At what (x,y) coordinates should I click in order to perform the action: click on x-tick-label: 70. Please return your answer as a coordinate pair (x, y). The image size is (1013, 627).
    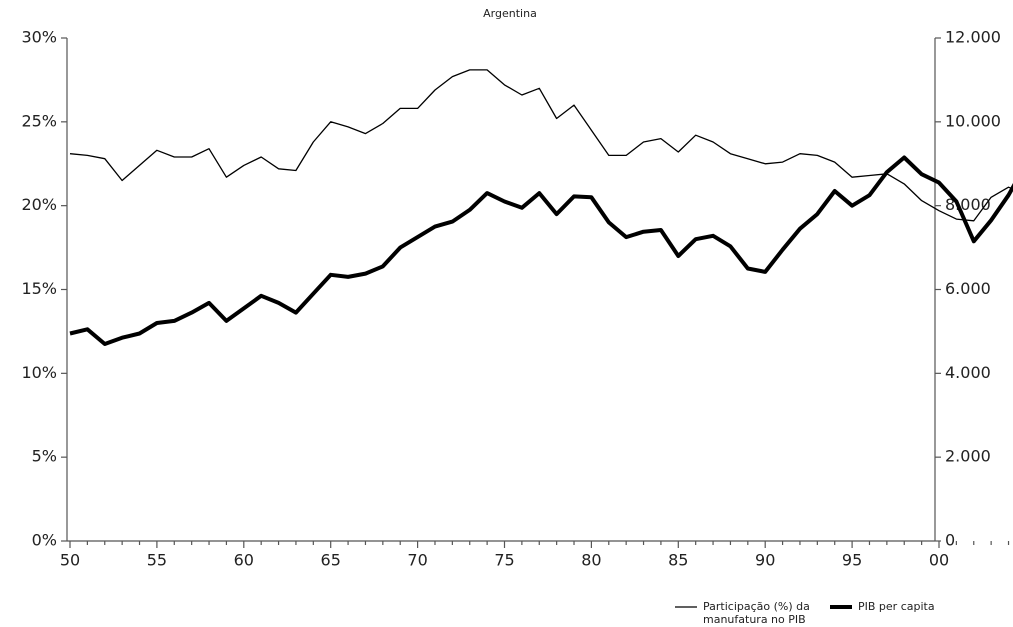
    Looking at the image, I should click on (417, 560).